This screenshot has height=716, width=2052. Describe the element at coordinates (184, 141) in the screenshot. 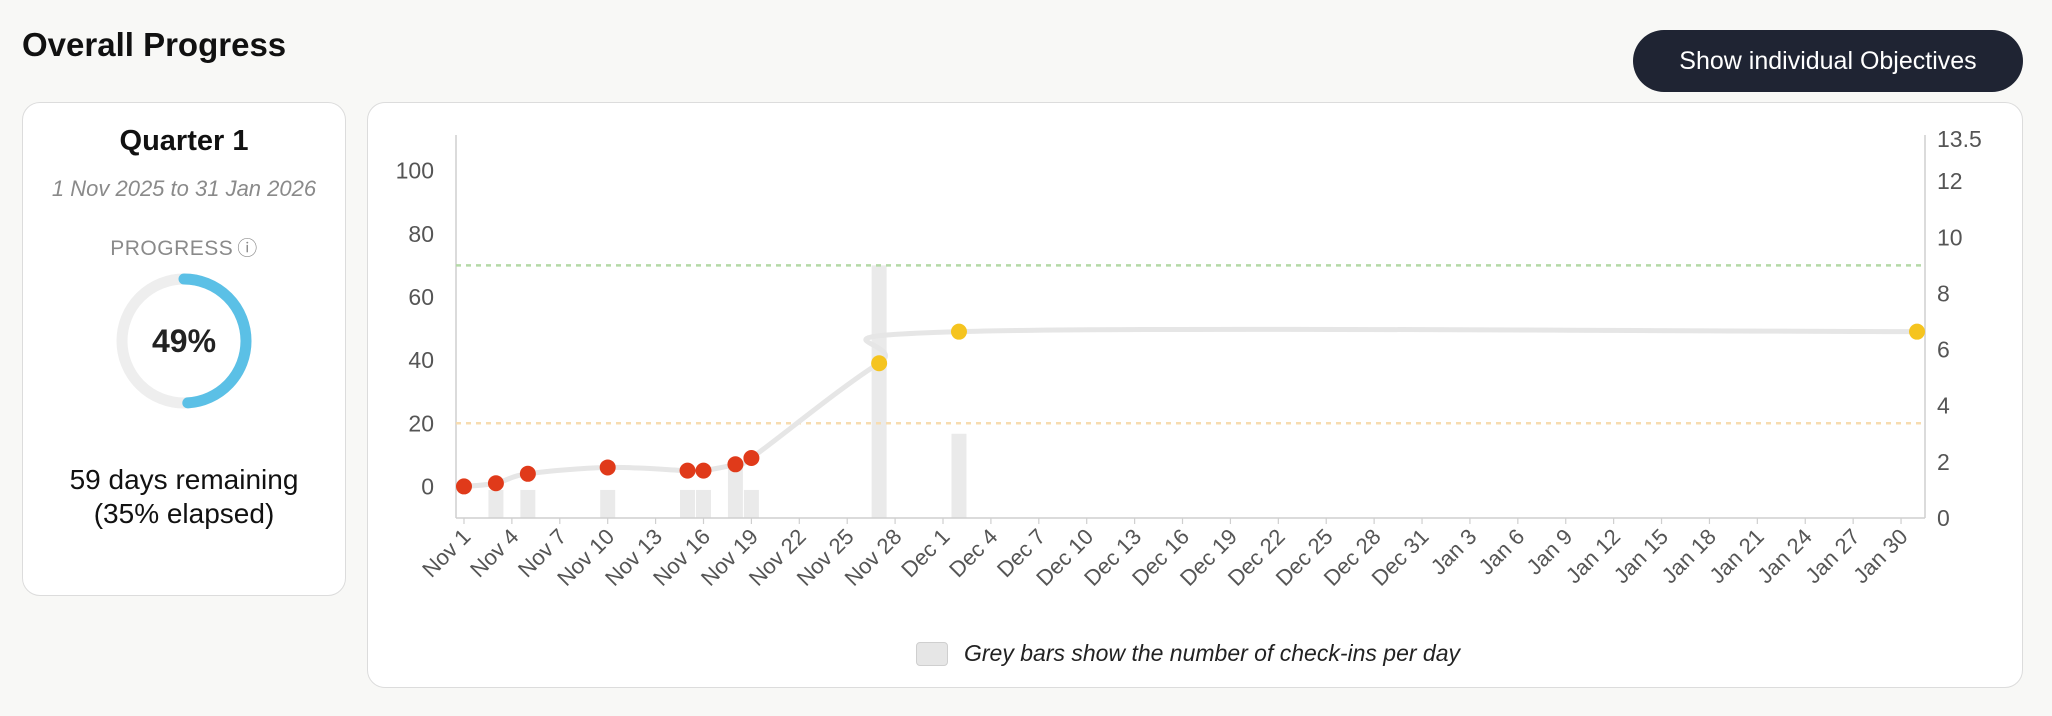

I see `quarter-title: Quarter 1` at that location.